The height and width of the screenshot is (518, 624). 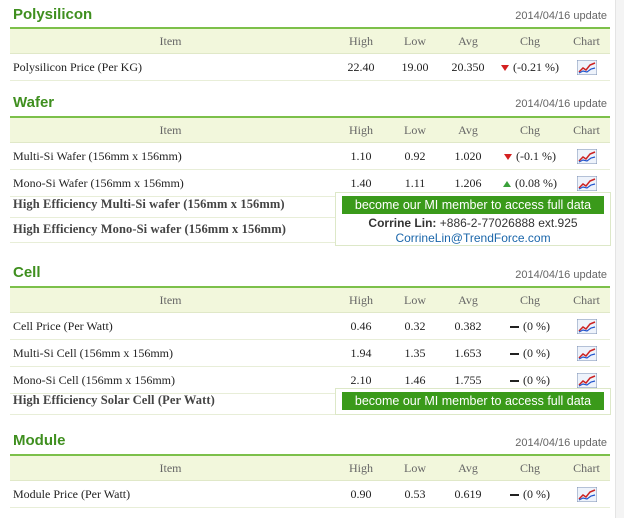 What do you see at coordinates (619, 259) in the screenshot?
I see `scrollbar` at bounding box center [619, 259].